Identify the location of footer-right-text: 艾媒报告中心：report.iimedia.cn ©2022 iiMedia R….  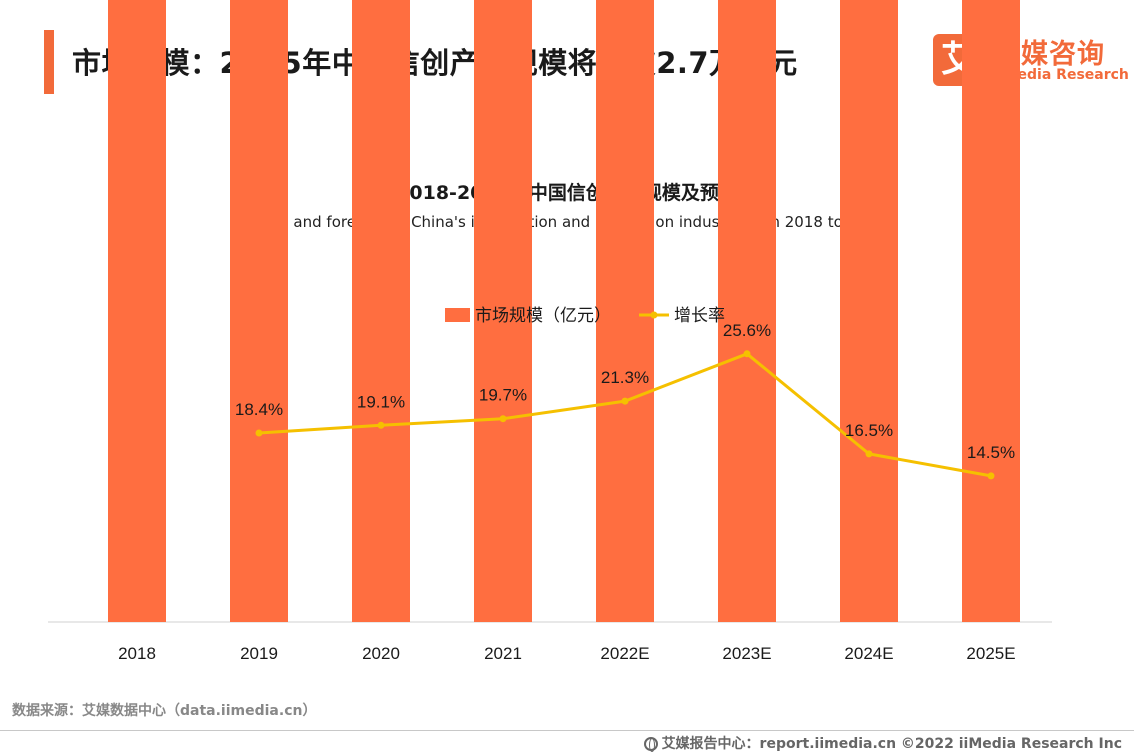
(891, 744).